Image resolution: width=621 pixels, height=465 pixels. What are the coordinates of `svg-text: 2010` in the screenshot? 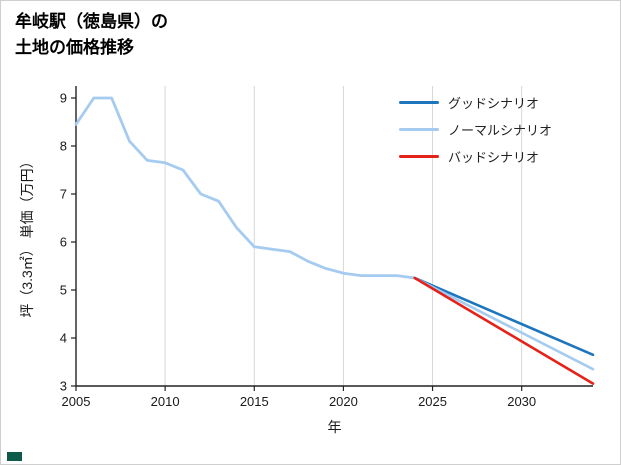 It's located at (165, 401).